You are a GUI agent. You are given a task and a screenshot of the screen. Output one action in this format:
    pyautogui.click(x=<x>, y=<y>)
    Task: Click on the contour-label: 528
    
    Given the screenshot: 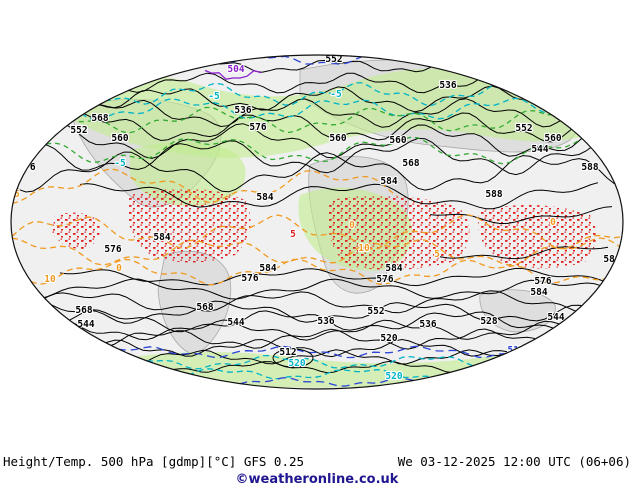 What is the action you would take?
    pyautogui.click(x=488, y=321)
    